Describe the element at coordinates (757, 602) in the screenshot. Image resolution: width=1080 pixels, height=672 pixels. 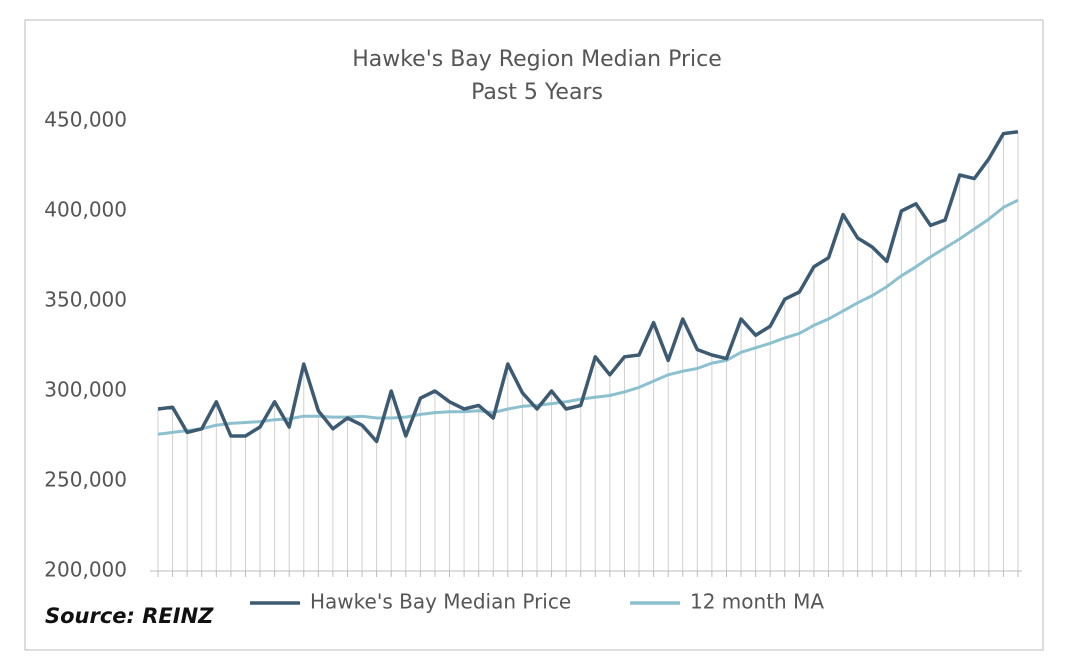
I see `legend-label: 12 month MA` at that location.